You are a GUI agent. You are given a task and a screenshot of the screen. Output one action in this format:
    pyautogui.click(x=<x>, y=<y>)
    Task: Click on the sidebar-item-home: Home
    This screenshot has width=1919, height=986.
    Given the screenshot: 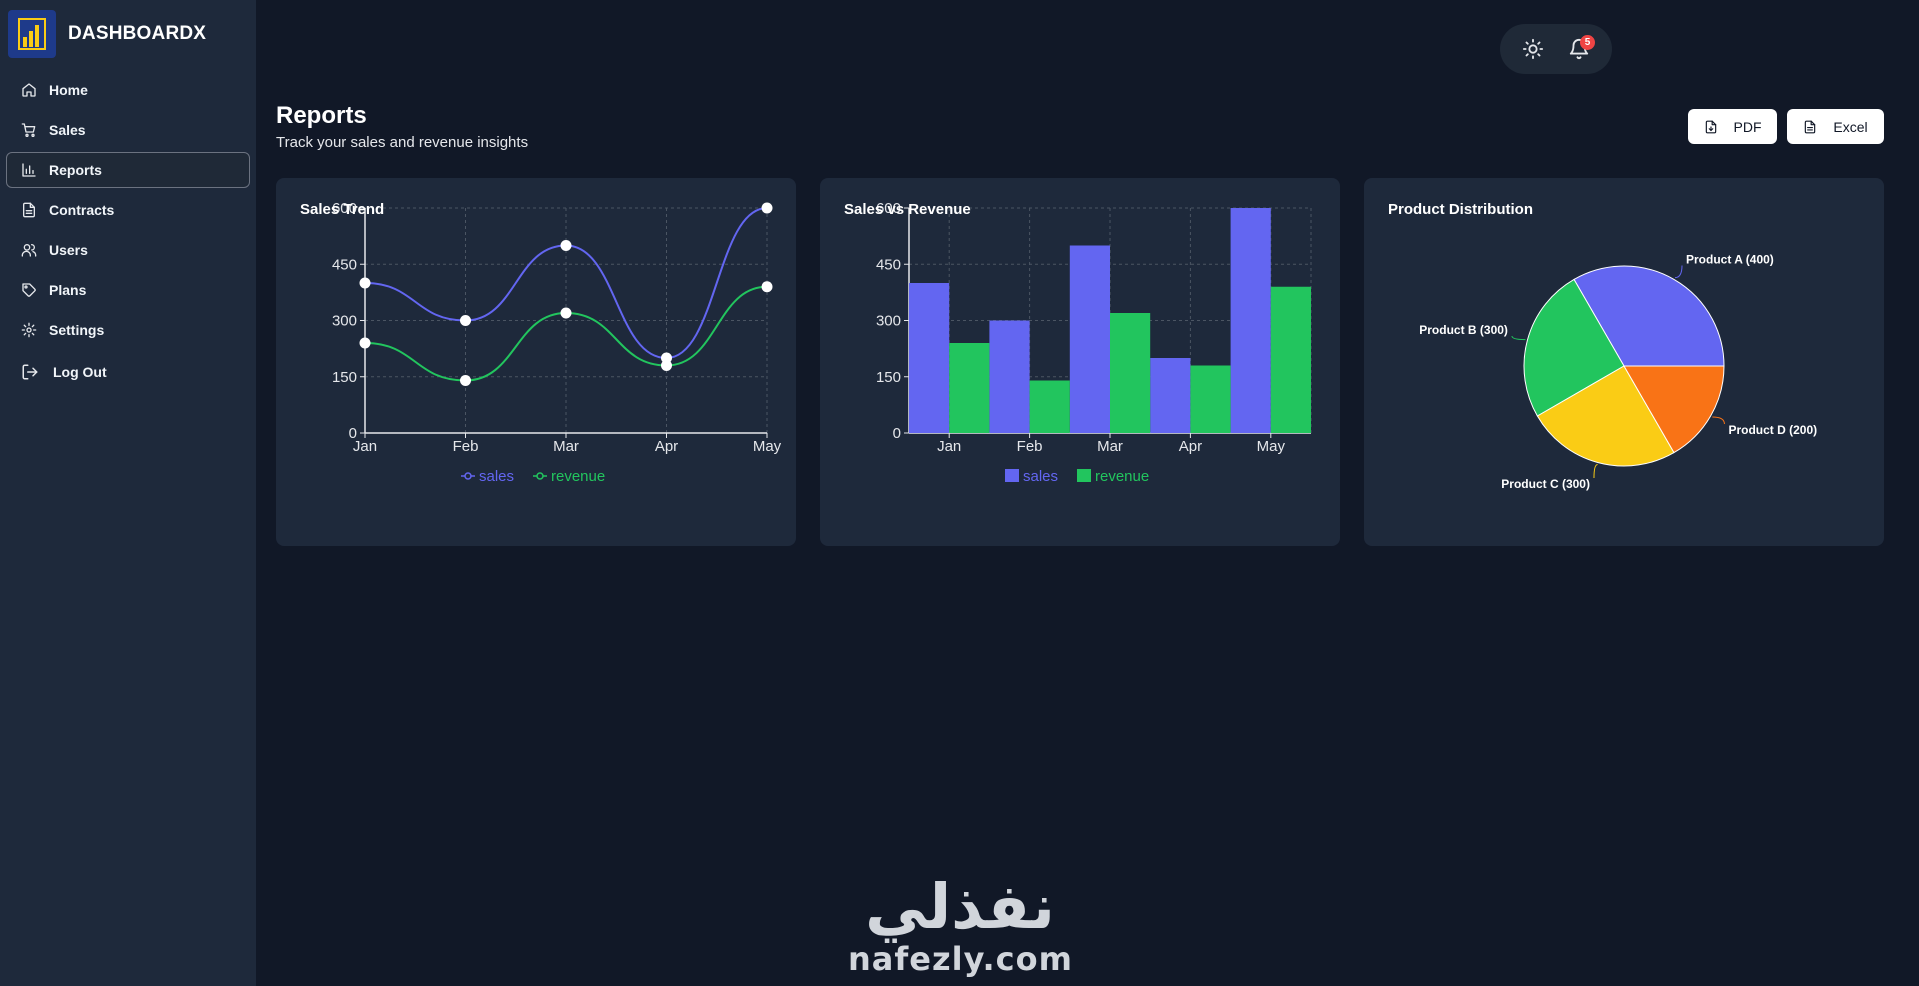 What is the action you would take?
    pyautogui.click(x=128, y=90)
    